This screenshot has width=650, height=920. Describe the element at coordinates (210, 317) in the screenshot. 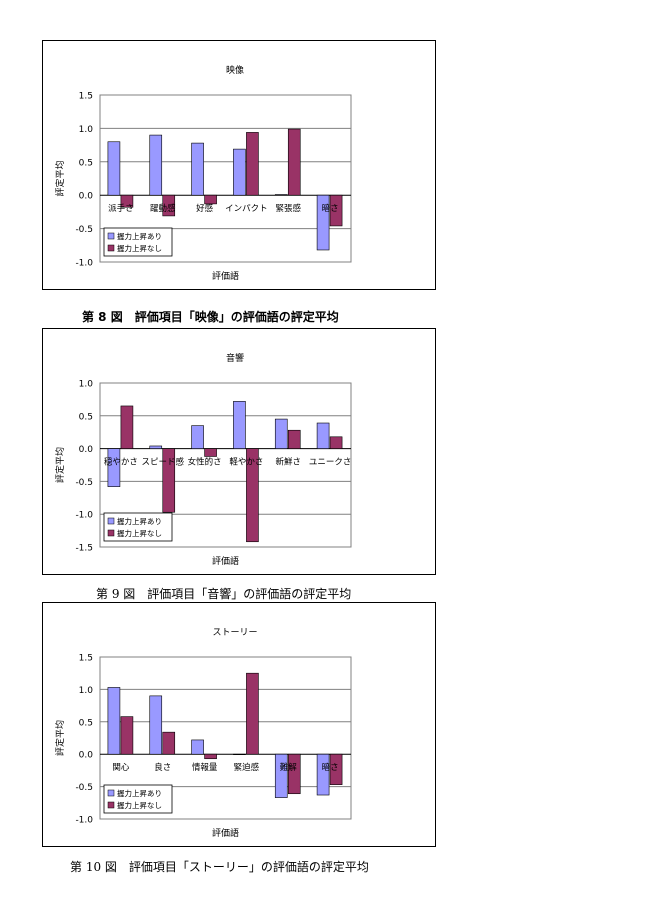

I see `figure-caption-1: 第 8 図 評価項目「映像」の評価語の評定平均` at that location.